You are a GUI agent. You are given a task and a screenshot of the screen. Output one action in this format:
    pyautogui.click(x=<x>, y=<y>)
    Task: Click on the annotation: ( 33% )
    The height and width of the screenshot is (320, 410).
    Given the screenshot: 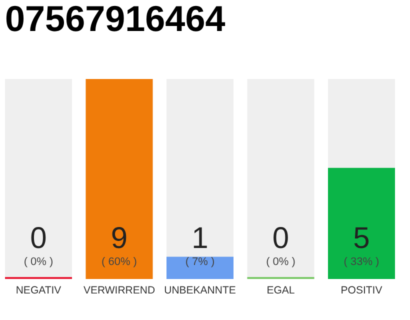 What is the action you would take?
    pyautogui.click(x=362, y=262)
    